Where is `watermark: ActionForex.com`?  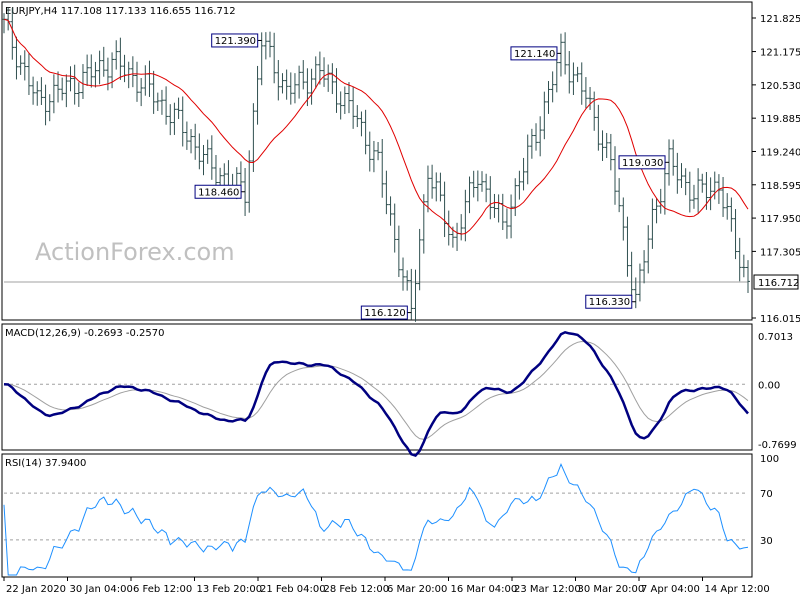 watermark: ActionForex.com is located at coordinates (135, 252).